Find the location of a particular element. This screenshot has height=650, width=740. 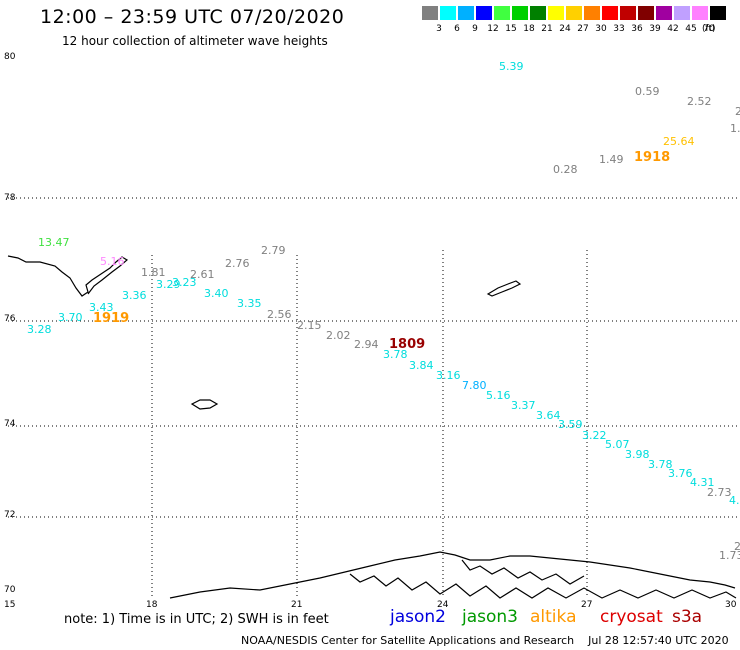

legend-label: 39 is located at coordinates (655, 29).